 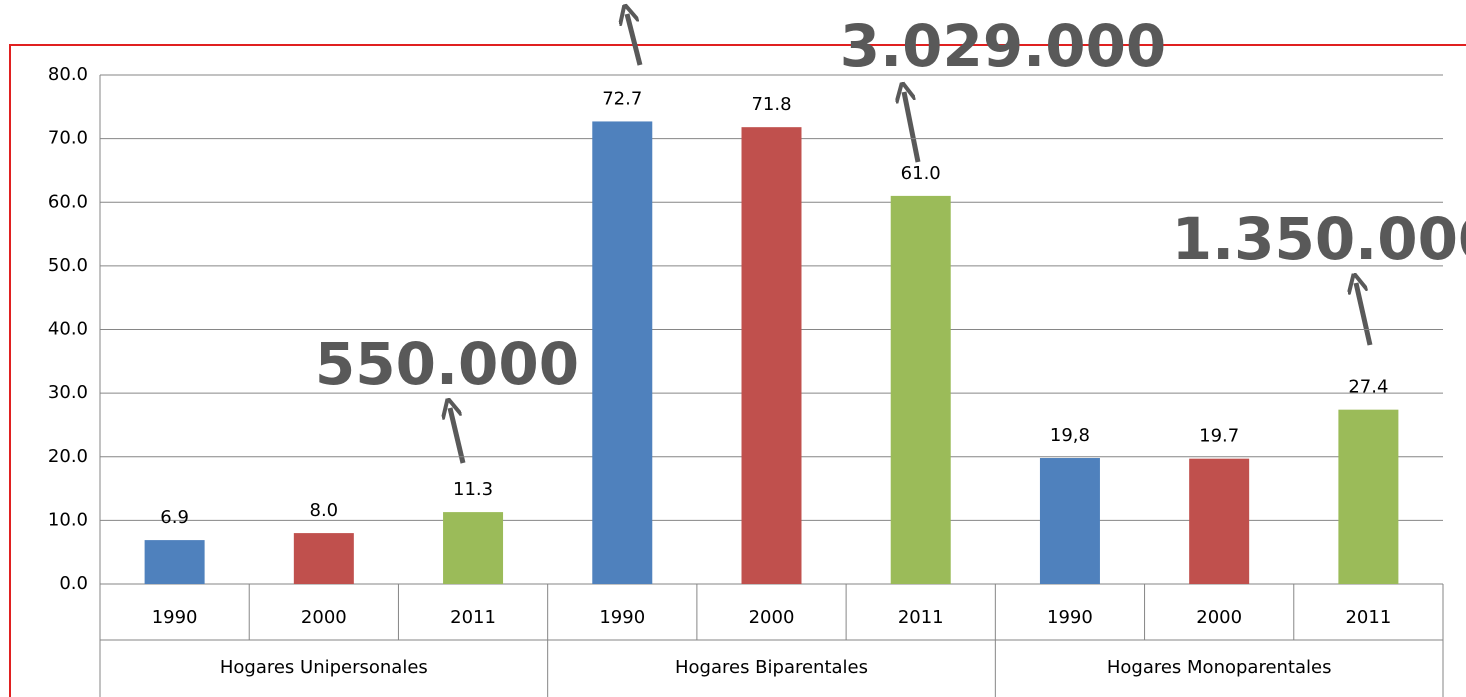 What do you see at coordinates (324, 667) in the screenshot?
I see `x-group-label: Hogares Unipersonales` at bounding box center [324, 667].